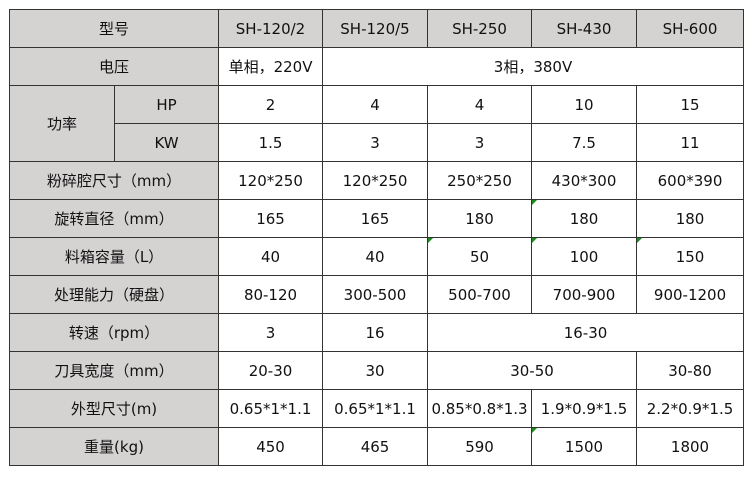 This screenshot has height=486, width=750. I want to click on weight-cell: 465, so click(375, 446).